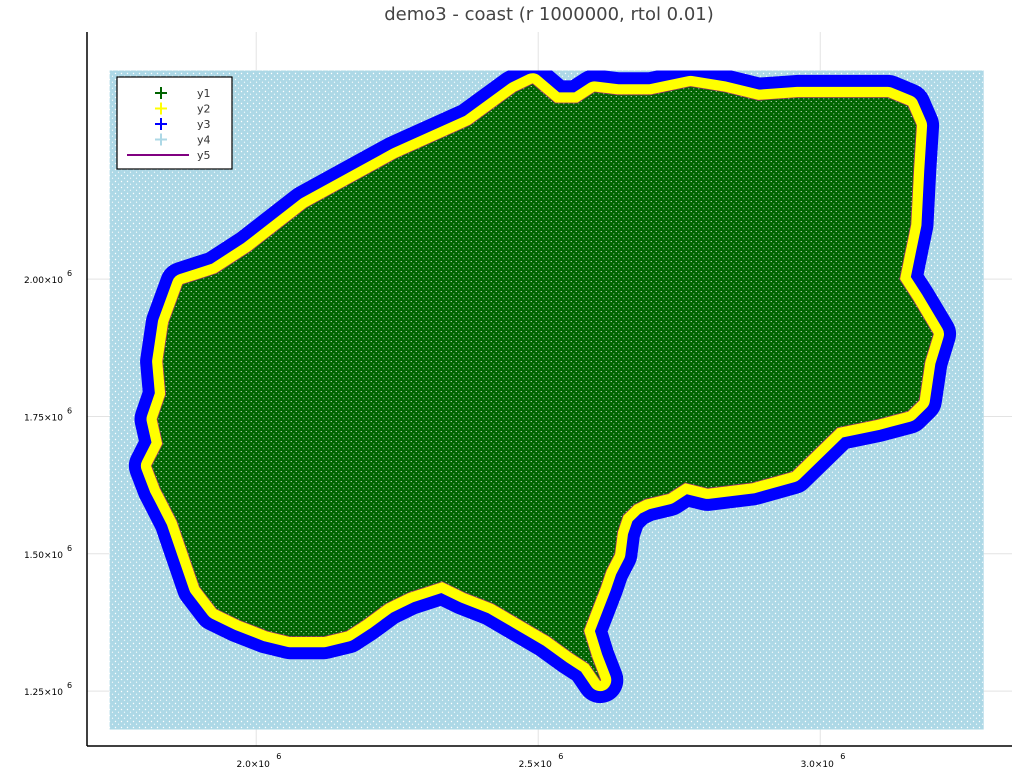  I want to click on y-tick-text: 1.25×10, so click(43, 693).